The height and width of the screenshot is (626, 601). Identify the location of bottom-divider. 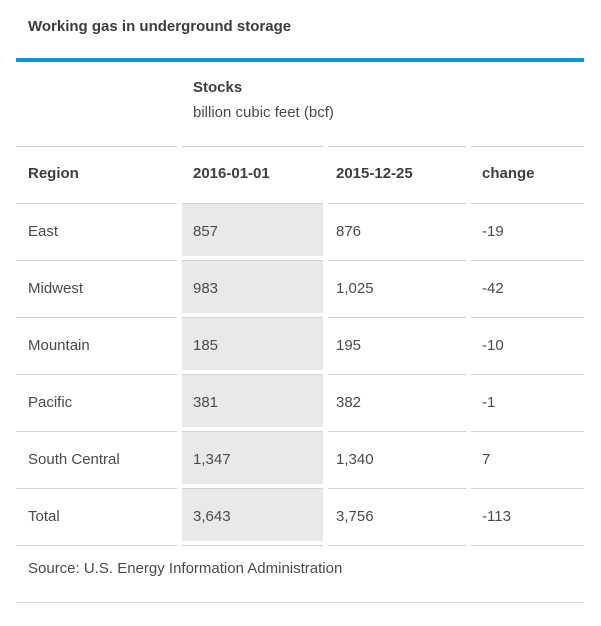
(300, 602).